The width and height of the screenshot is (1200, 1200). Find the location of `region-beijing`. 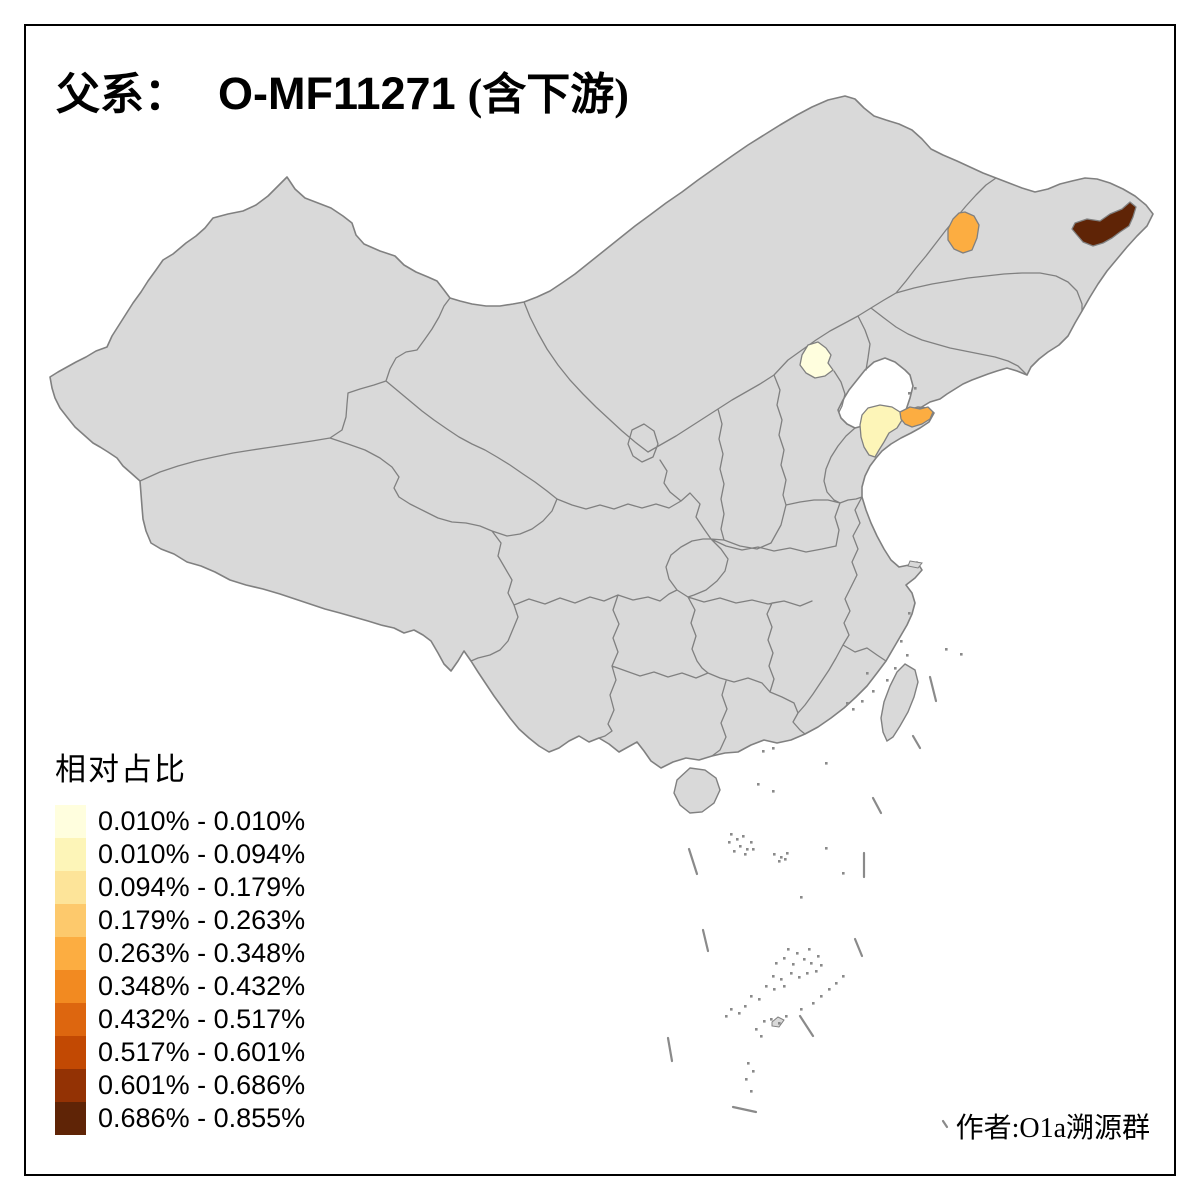

region-beijing is located at coordinates (816, 360).